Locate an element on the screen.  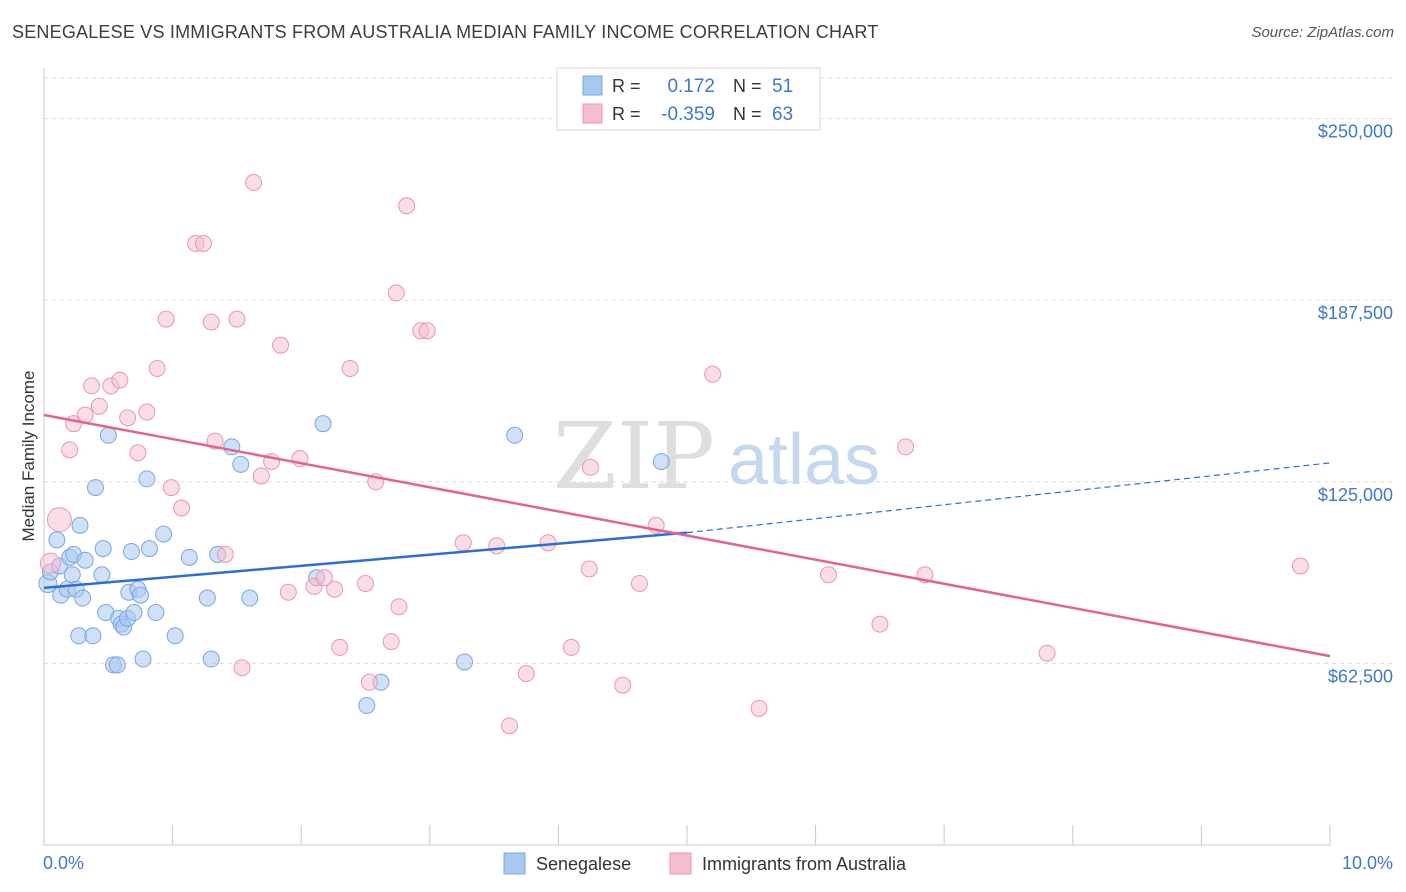
x-tick-label-min: 0.0% is located at coordinates (63, 863).